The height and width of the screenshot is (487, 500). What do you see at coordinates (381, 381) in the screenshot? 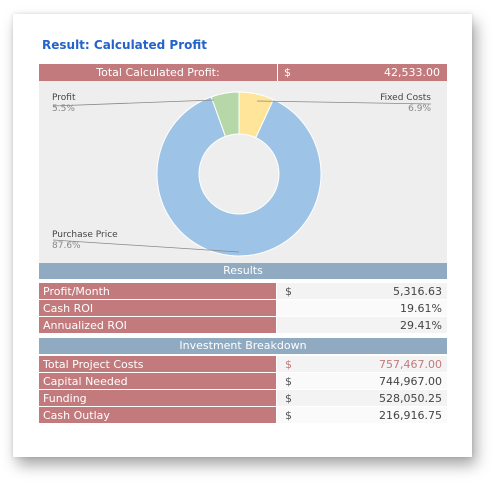
I see `row-value: 744,967.00` at bounding box center [381, 381].